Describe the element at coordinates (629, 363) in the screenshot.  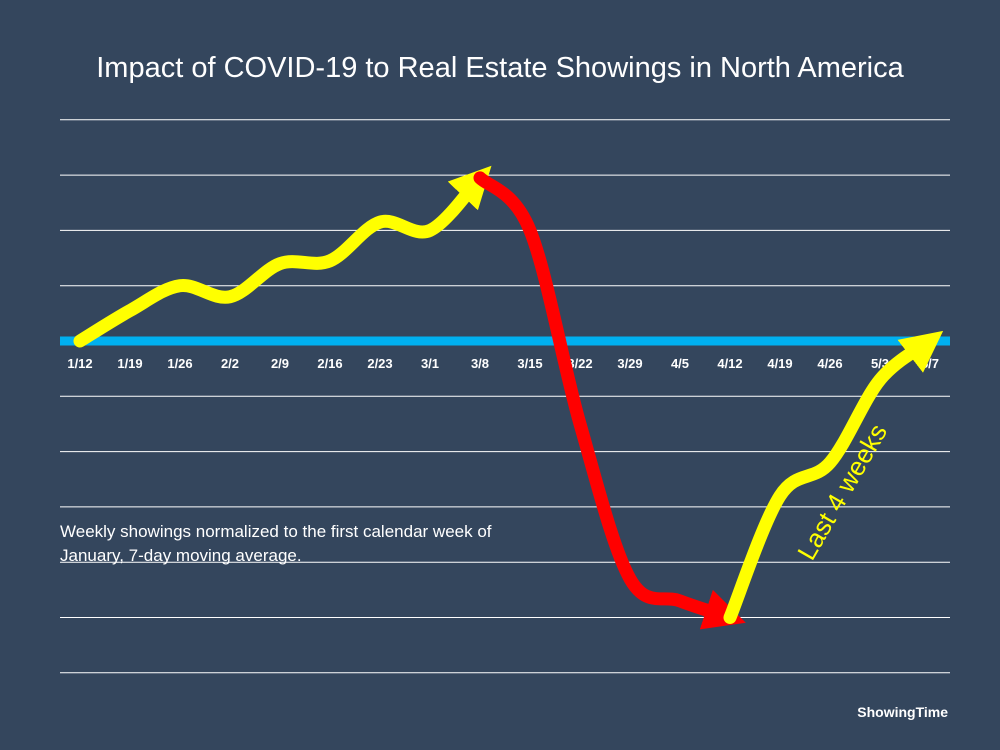
I see `x-tick-label: 3/29` at that location.